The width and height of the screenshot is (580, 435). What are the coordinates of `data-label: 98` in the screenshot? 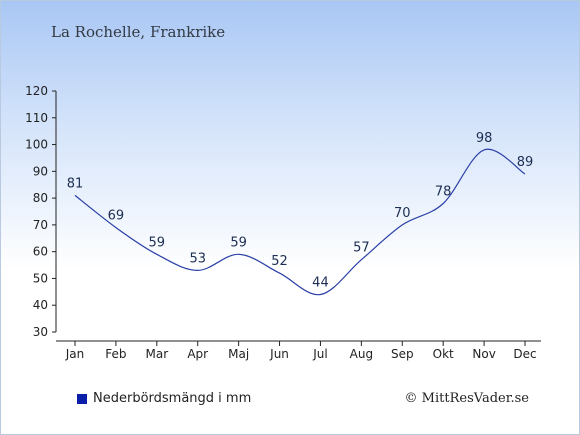 It's located at (484, 138).